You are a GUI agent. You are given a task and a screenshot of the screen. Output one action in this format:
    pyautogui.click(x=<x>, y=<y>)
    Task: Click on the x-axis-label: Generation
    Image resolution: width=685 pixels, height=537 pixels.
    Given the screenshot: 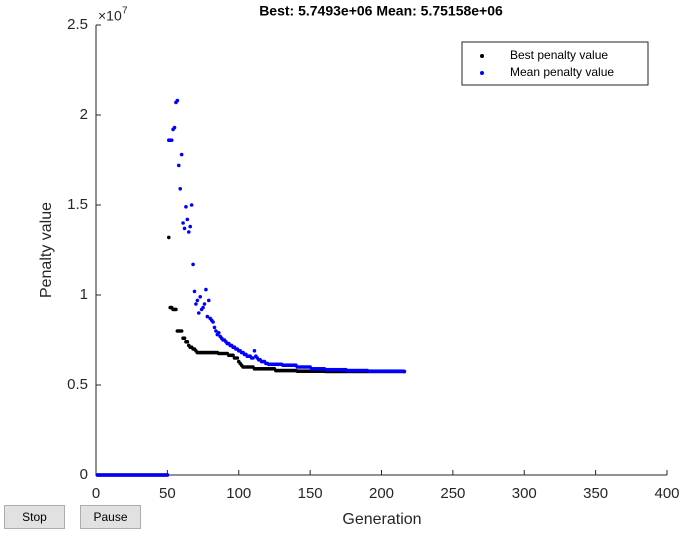 What is the action you would take?
    pyautogui.click(x=381, y=519)
    